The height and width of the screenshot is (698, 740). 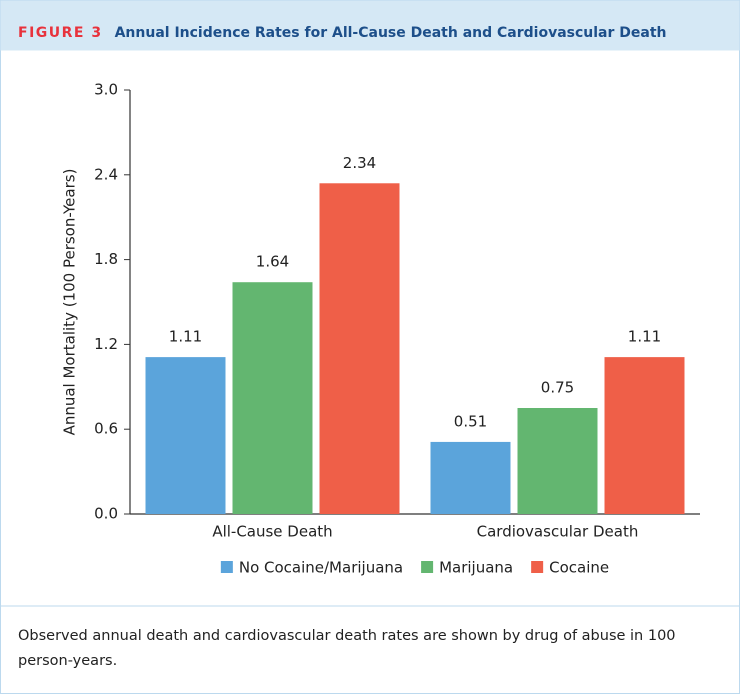 I want to click on legend-label: Marijuana, so click(x=476, y=568).